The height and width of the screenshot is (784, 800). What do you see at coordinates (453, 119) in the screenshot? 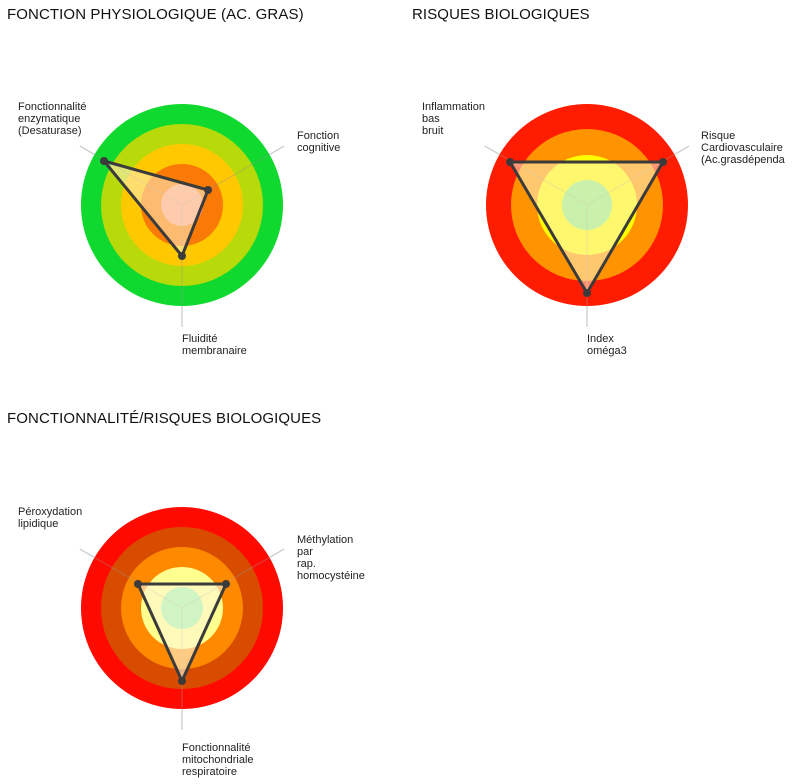
I see `axis-label-inflammation: Inflammation bas bruit` at bounding box center [453, 119].